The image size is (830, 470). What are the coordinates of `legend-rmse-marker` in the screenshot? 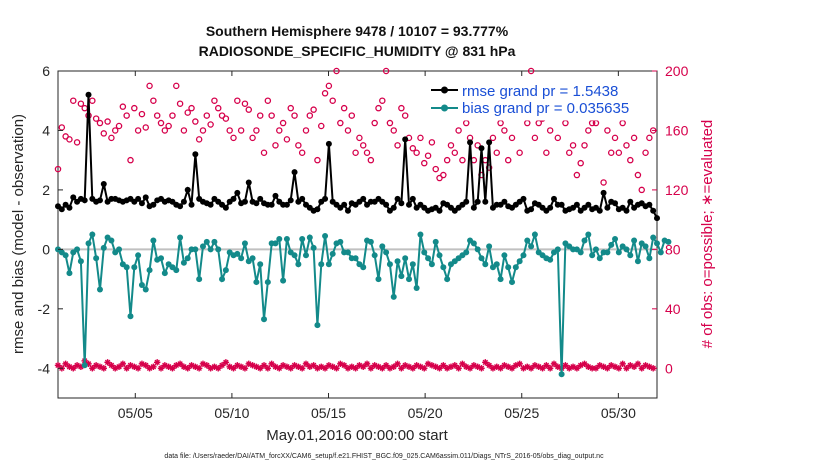 It's located at (444, 90).